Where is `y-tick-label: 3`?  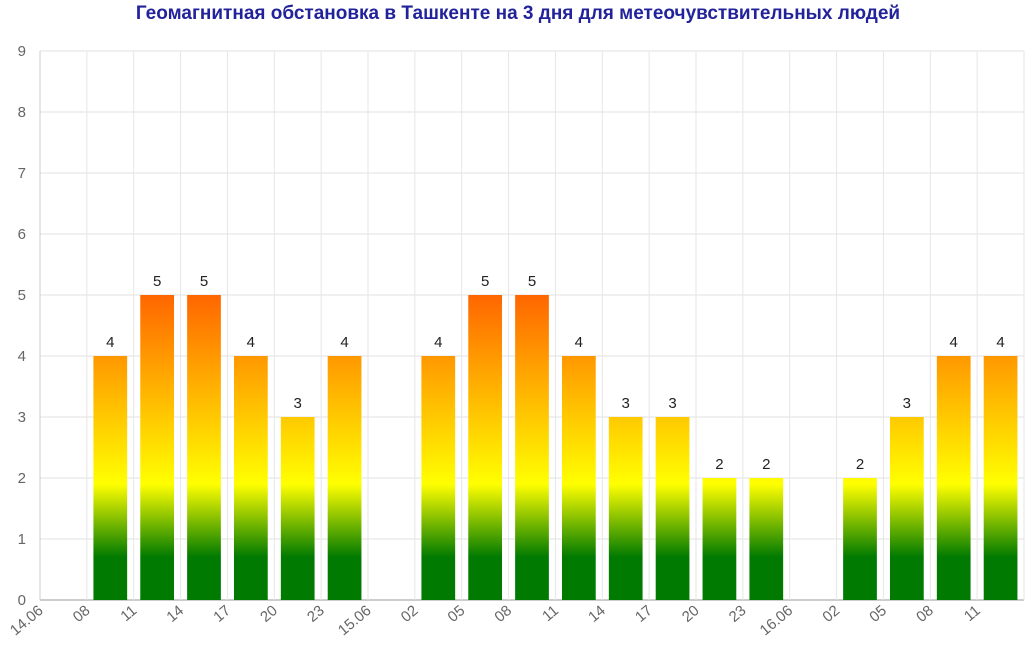
y-tick-label: 3 is located at coordinates (22, 417).